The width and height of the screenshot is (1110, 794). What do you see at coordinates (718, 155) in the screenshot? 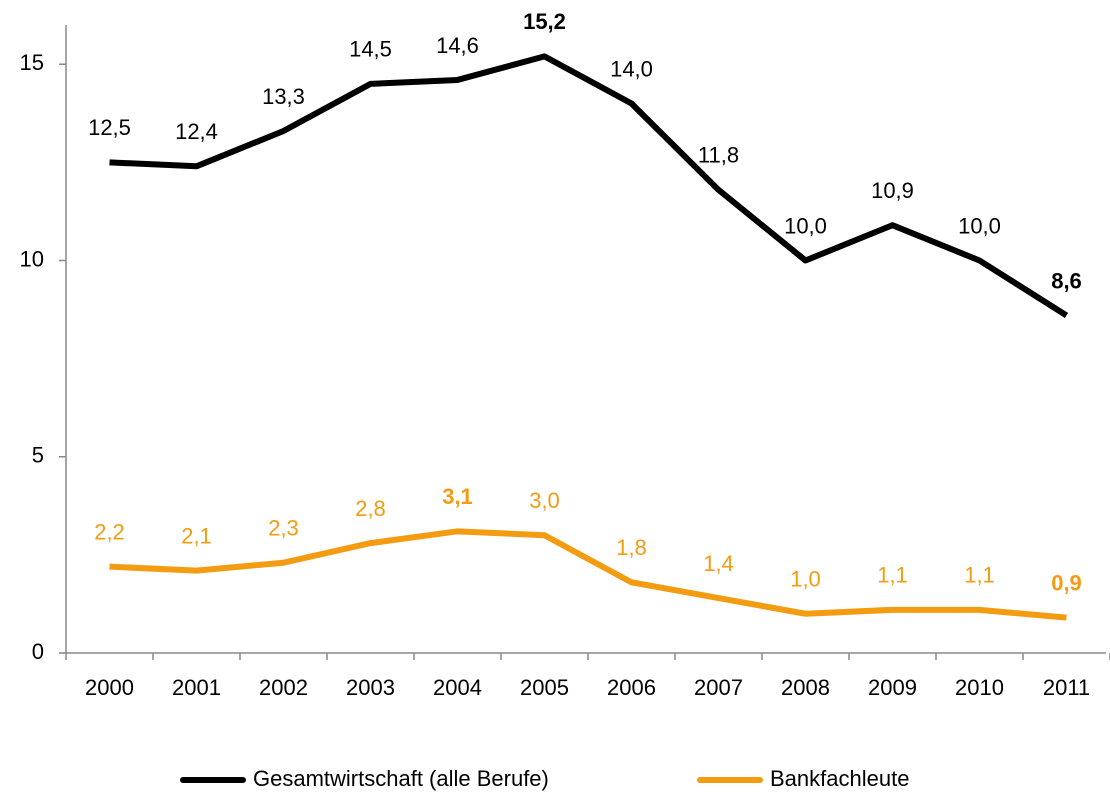
I see `data-label: 11,8` at bounding box center [718, 155].